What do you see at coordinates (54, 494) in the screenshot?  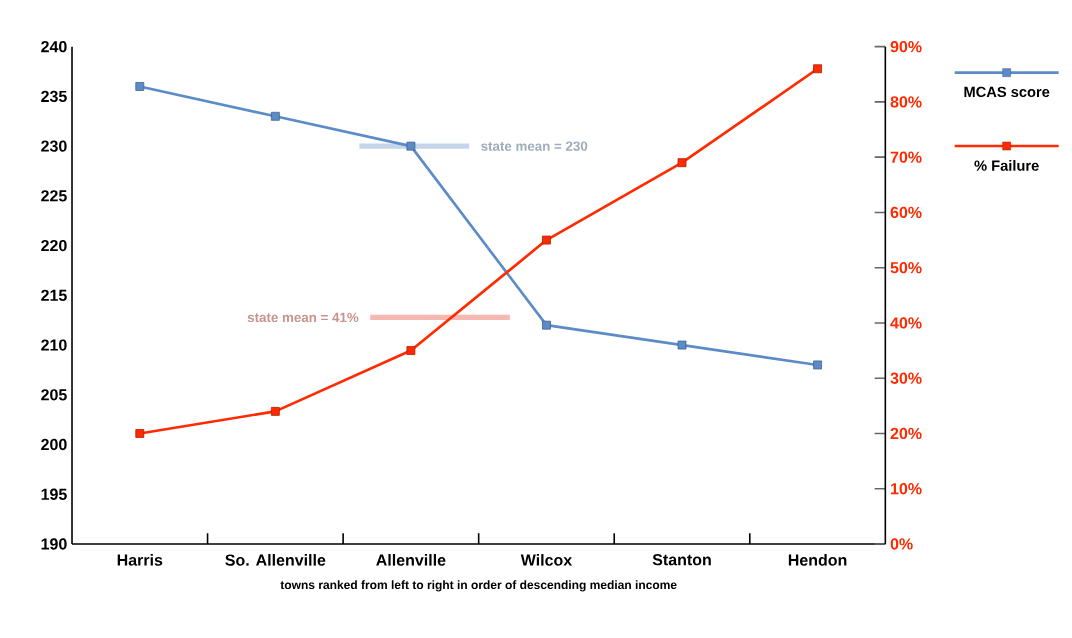 I see `y-tick-label: 195` at bounding box center [54, 494].